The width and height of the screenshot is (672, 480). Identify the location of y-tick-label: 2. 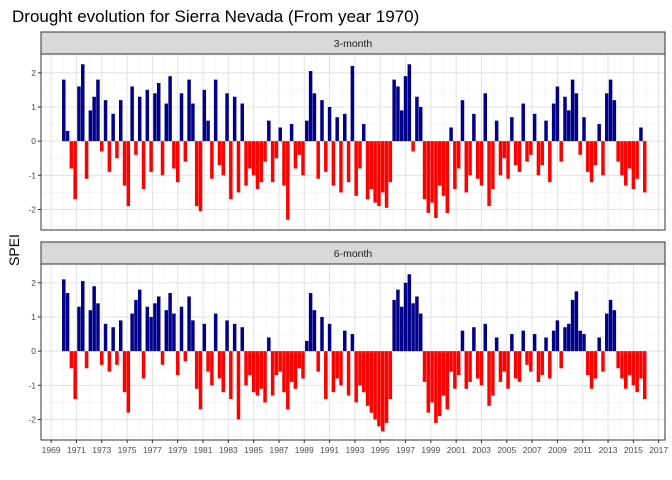
(33, 73).